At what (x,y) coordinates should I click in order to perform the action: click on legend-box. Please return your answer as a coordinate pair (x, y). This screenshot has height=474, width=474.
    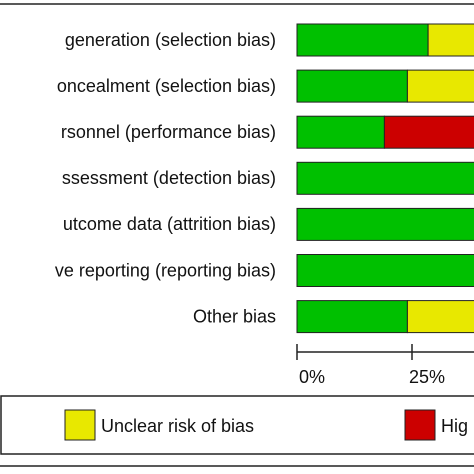
    Looking at the image, I should click on (237, 425).